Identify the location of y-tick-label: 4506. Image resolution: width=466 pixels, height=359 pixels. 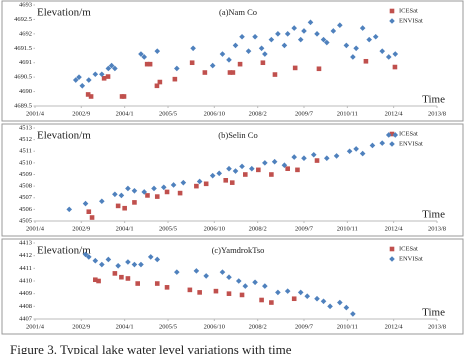
(26, 209).